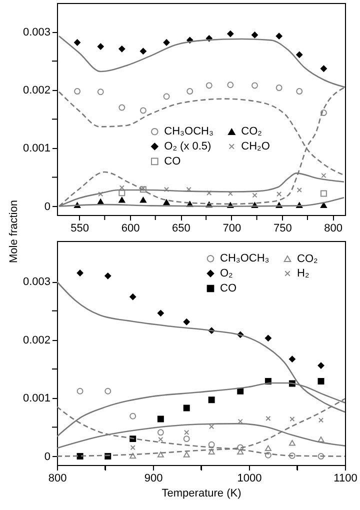  What do you see at coordinates (346, 478) in the screenshot?
I see `x-tick-label: 1100` at bounding box center [346, 478].